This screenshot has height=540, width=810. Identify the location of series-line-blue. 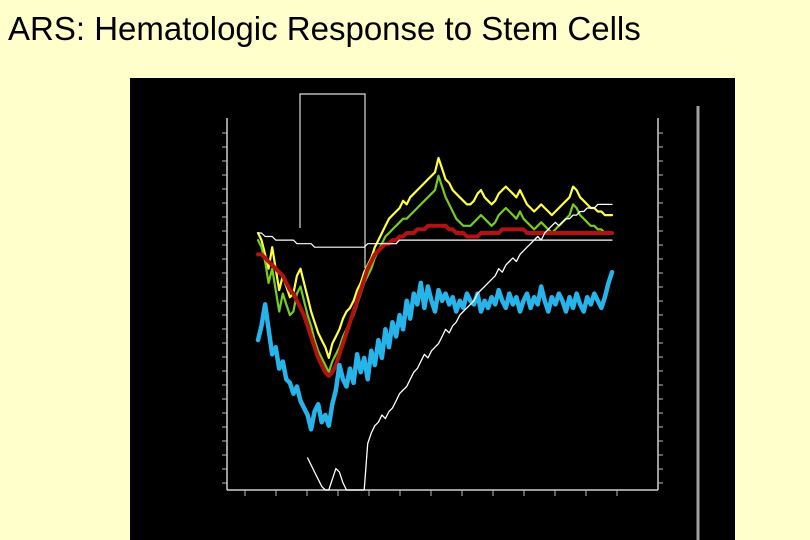
(435, 350).